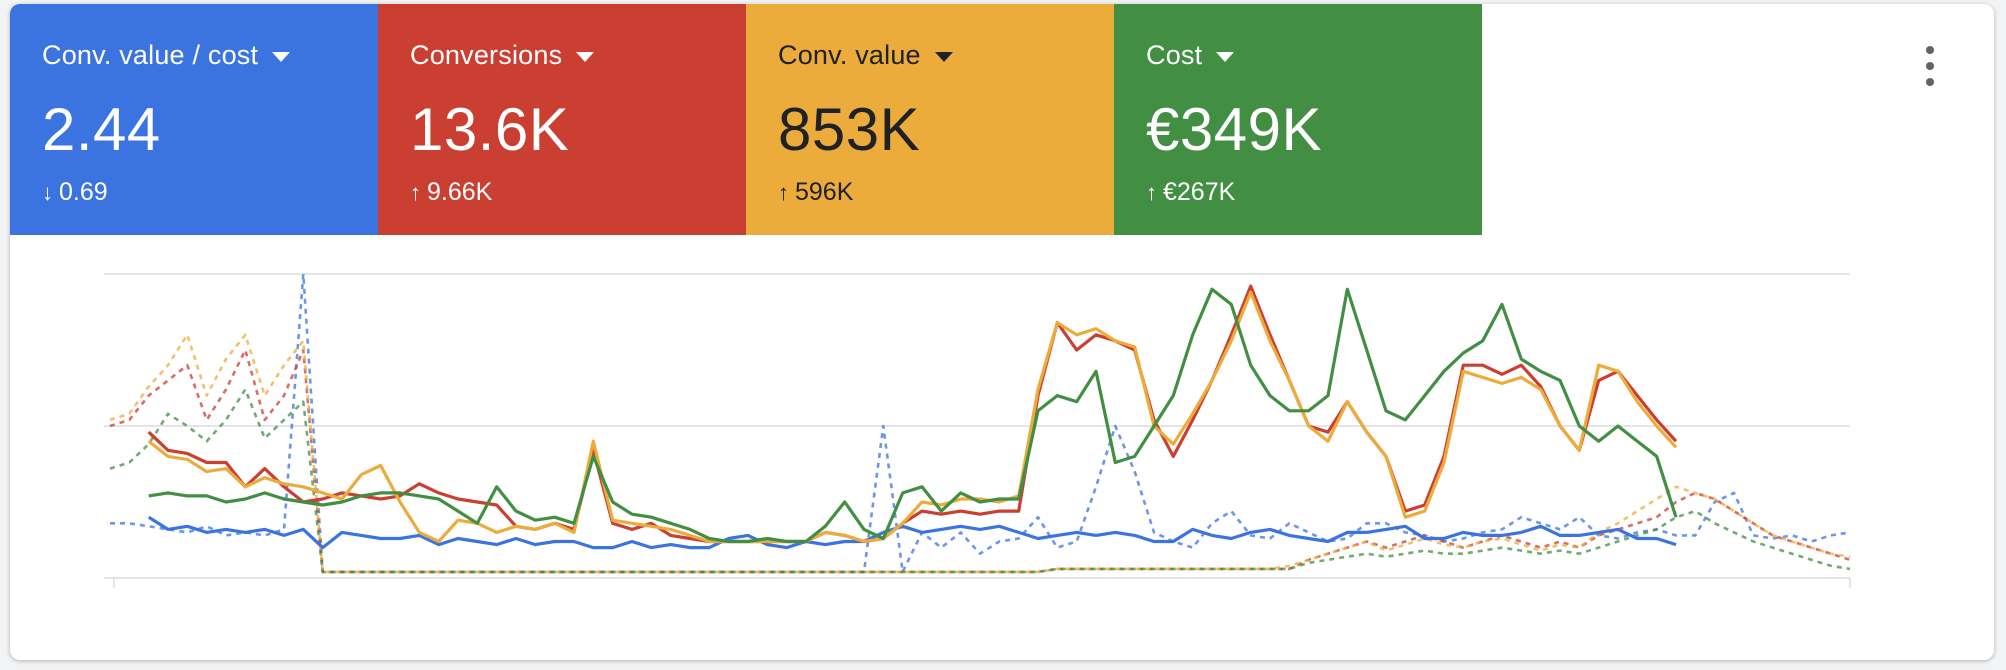  What do you see at coordinates (150, 55) in the screenshot?
I see `metric-label: Conv. value / cost` at bounding box center [150, 55].